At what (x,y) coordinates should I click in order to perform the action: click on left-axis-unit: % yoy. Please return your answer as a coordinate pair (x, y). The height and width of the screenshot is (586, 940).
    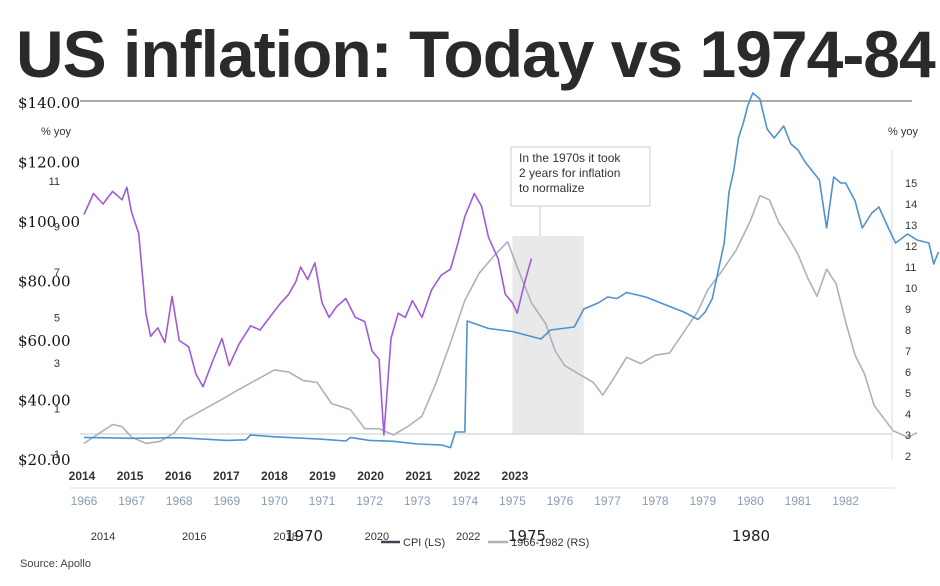
    Looking at the image, I should click on (56, 132).